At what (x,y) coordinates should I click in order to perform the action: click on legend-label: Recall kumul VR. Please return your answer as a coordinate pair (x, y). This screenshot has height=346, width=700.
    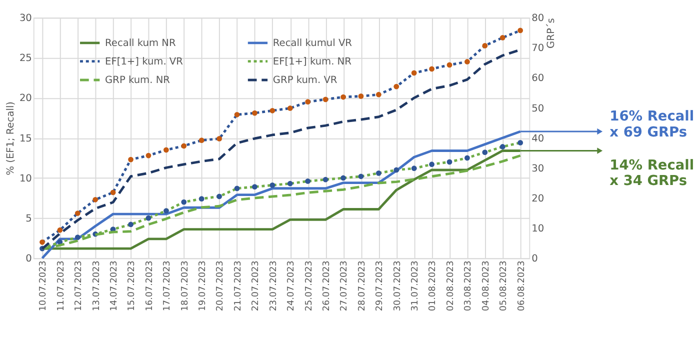
    Looking at the image, I should click on (312, 43).